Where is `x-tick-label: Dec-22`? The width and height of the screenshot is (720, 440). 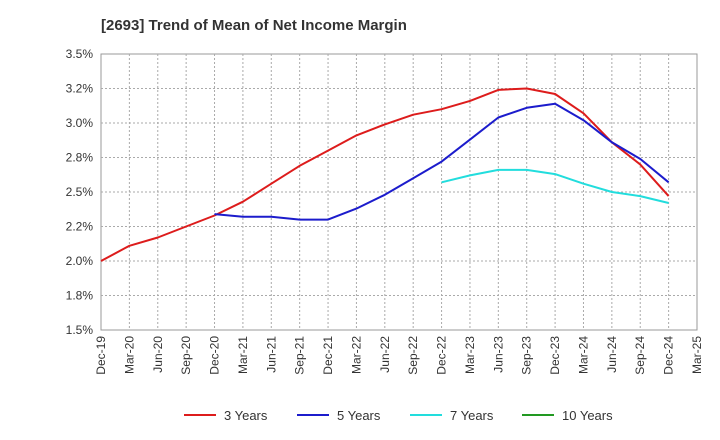 x-tick-label: Dec-22 is located at coordinates (442, 355).